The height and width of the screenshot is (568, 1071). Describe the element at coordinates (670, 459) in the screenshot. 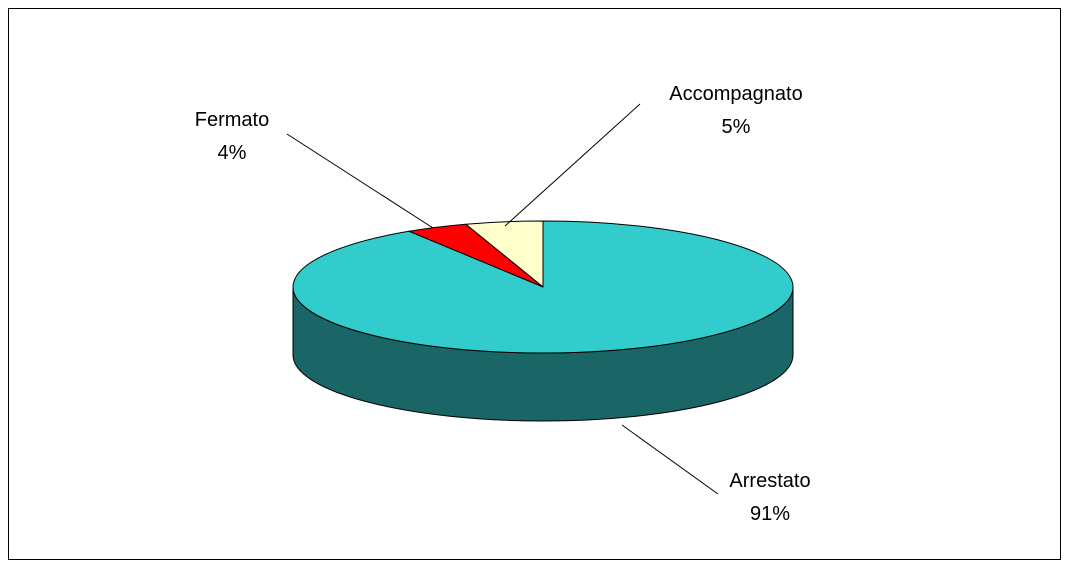

I see `leader-line-arrestato` at that location.